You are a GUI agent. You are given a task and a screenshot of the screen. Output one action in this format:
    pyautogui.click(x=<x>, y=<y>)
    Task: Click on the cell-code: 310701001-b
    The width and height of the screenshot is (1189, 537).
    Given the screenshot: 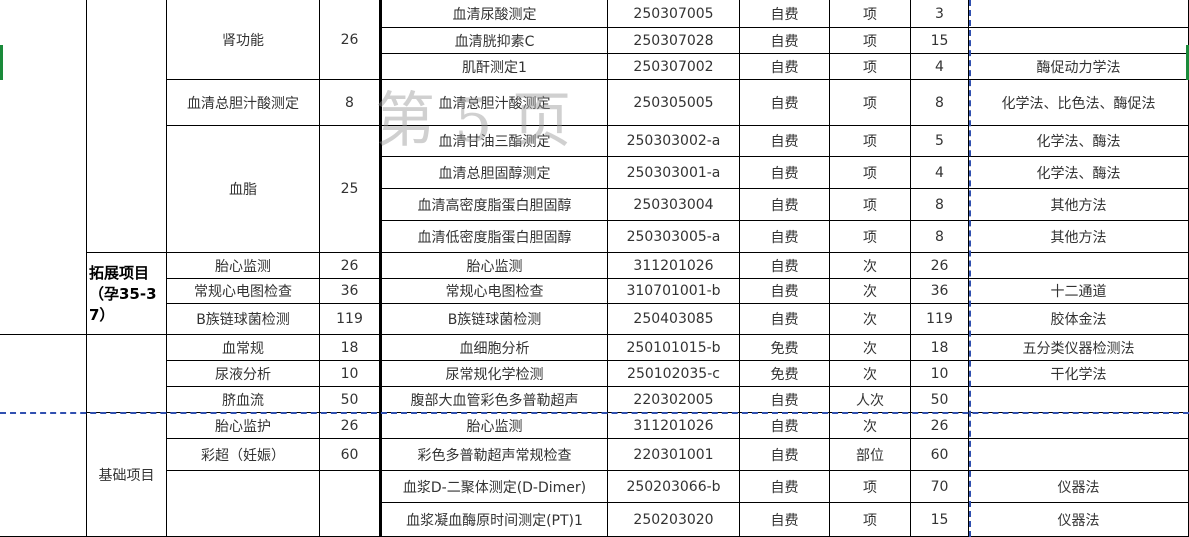 What is the action you would take?
    pyautogui.click(x=674, y=291)
    